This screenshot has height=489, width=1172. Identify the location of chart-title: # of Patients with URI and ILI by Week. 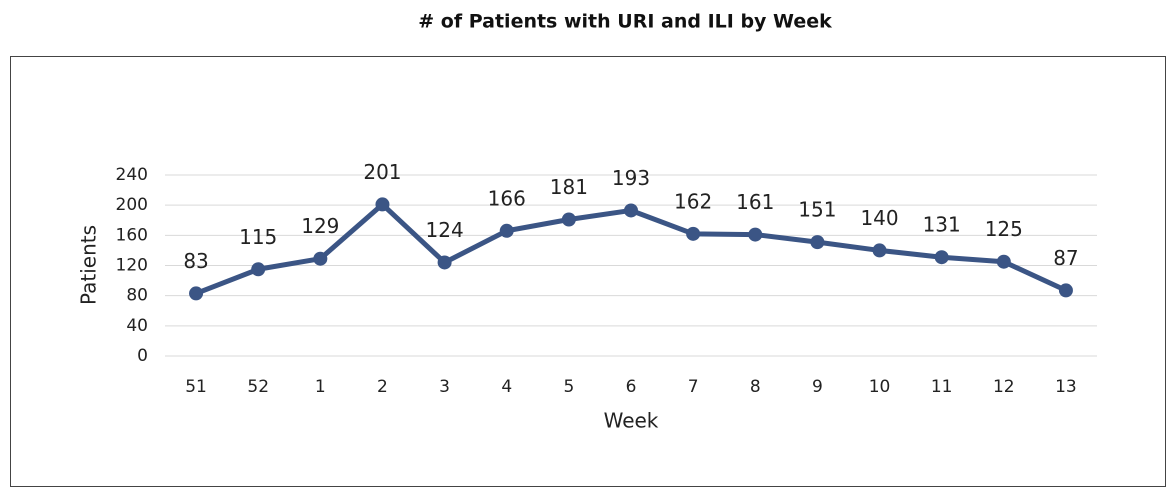
(625, 22).